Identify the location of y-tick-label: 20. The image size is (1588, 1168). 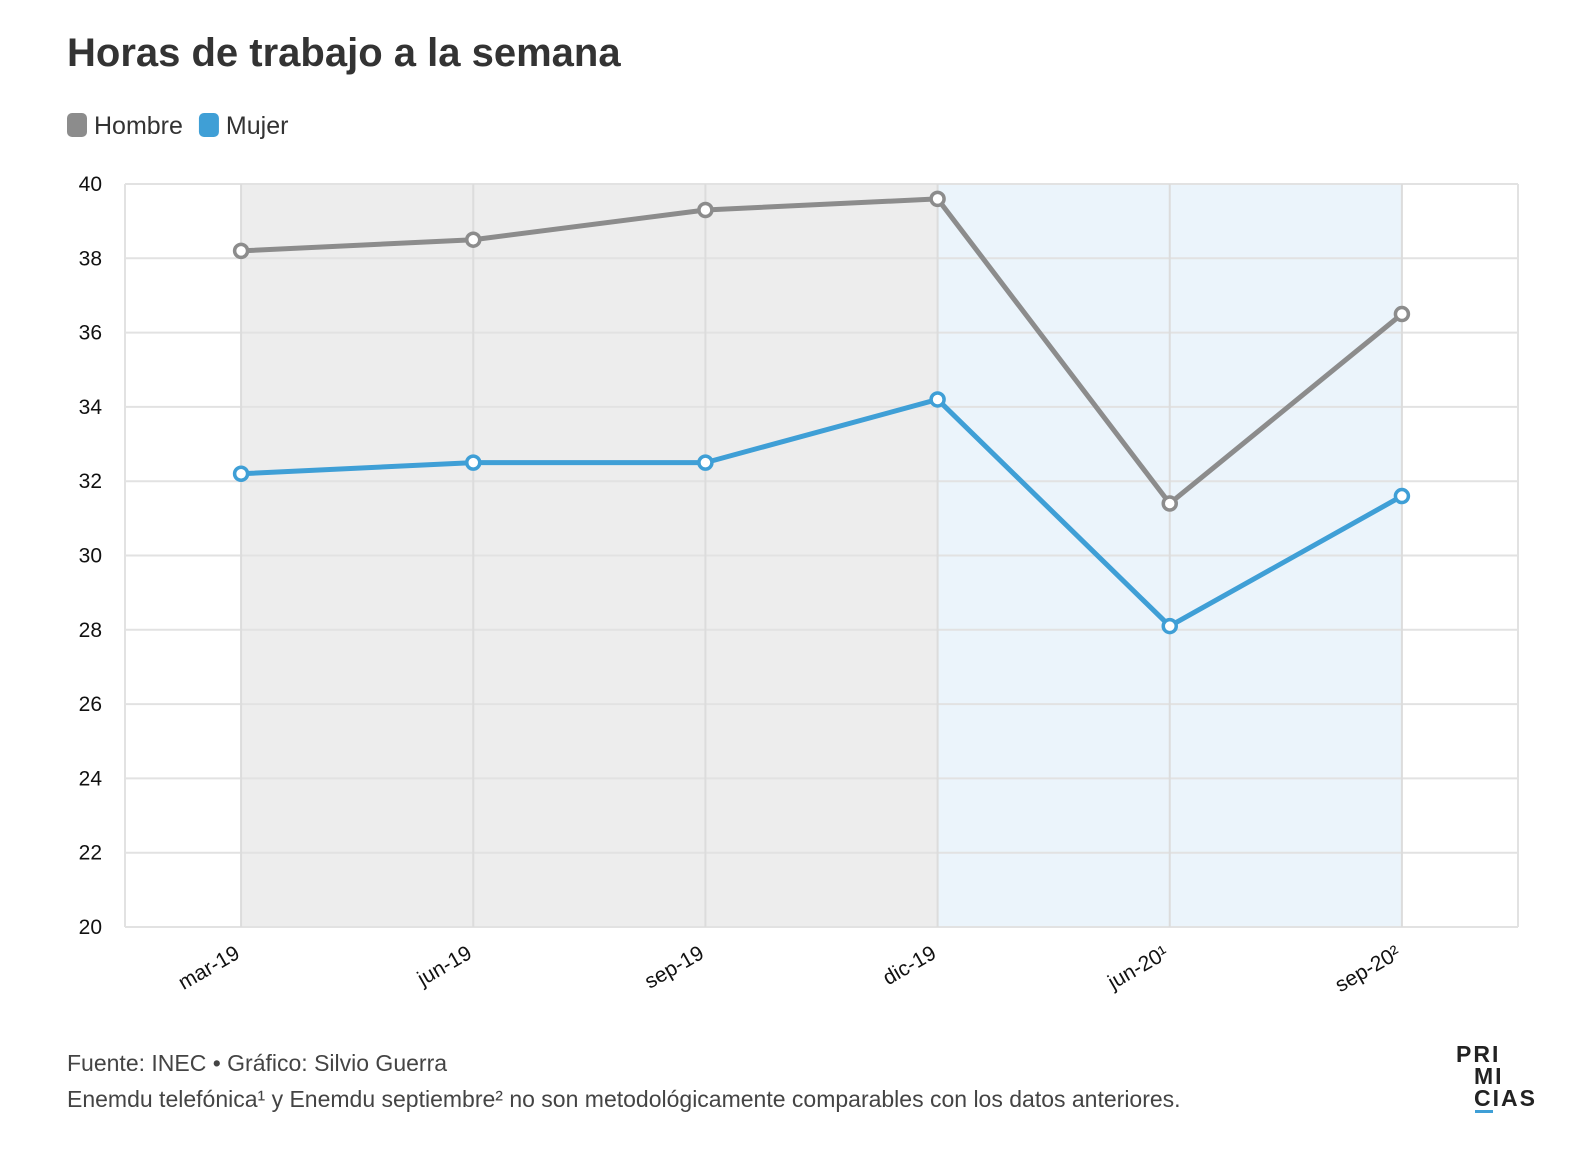
(90, 927).